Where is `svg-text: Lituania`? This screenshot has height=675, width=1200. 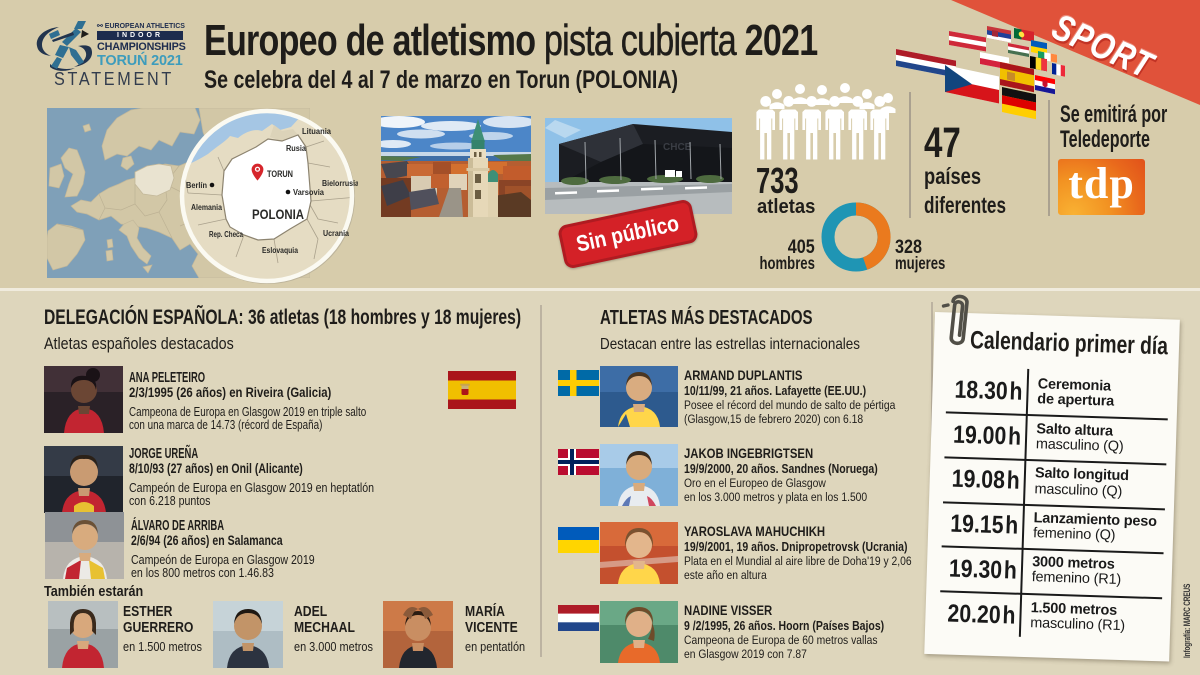
svg-text: Lituania is located at coordinates (317, 131).